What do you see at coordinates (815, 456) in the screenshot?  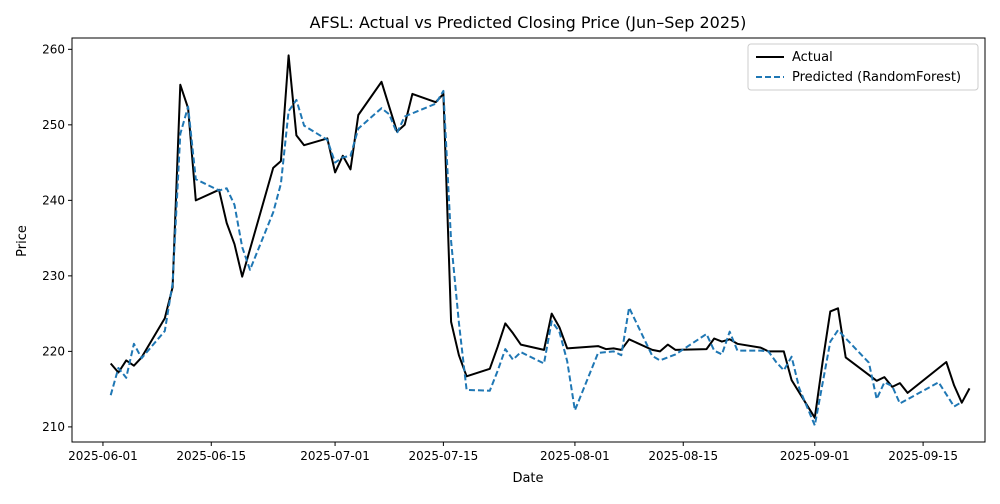 I see `x-tick-label: 2025-09-01` at bounding box center [815, 456].